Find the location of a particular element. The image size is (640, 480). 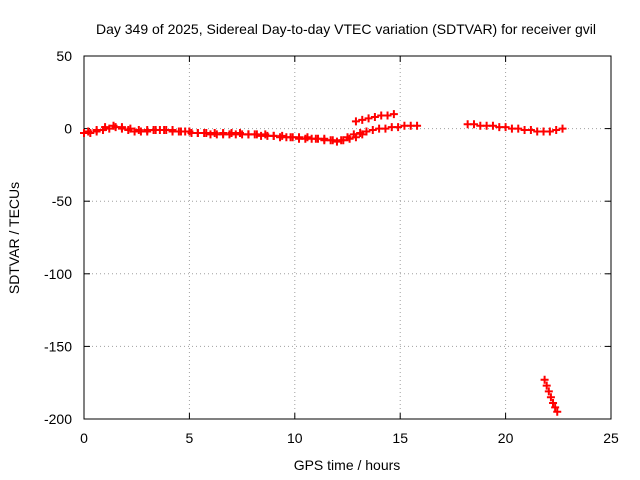

series-seg-rise-lower is located at coordinates (382, 131).